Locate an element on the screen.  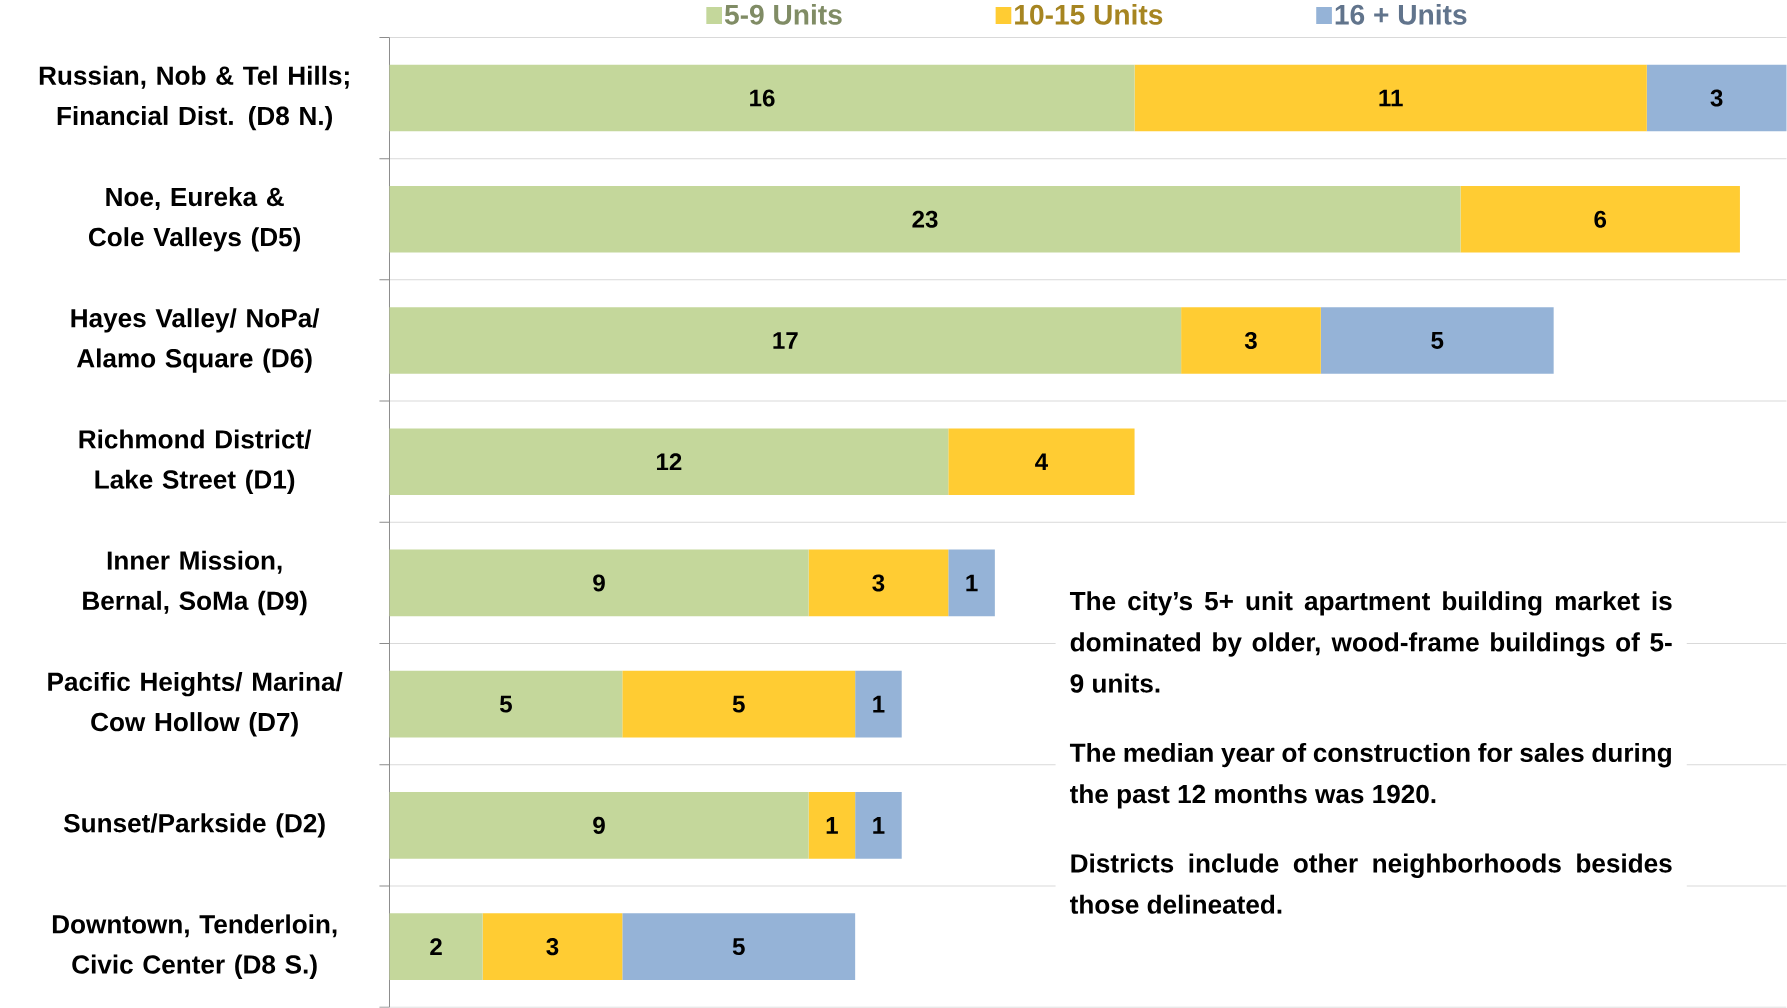
data-label: 12 is located at coordinates (669, 462).